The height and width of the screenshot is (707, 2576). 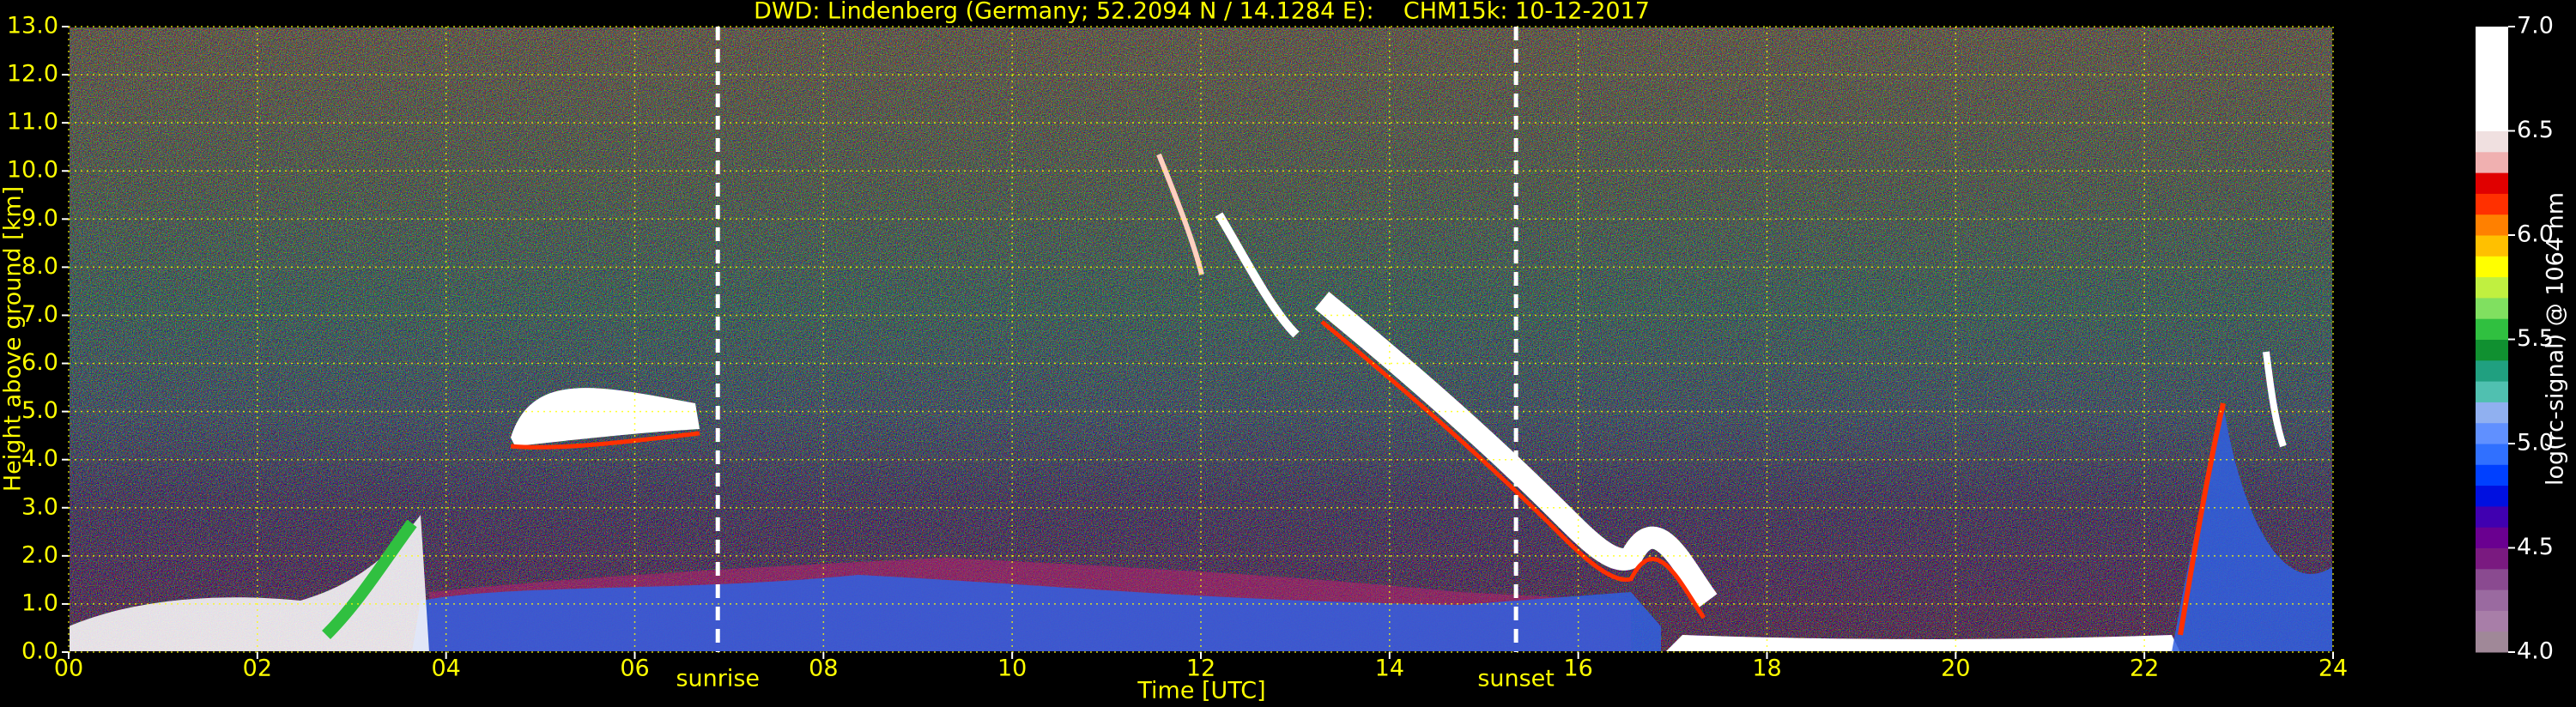 I want to click on x-tick-label: 20, so click(x=1955, y=669).